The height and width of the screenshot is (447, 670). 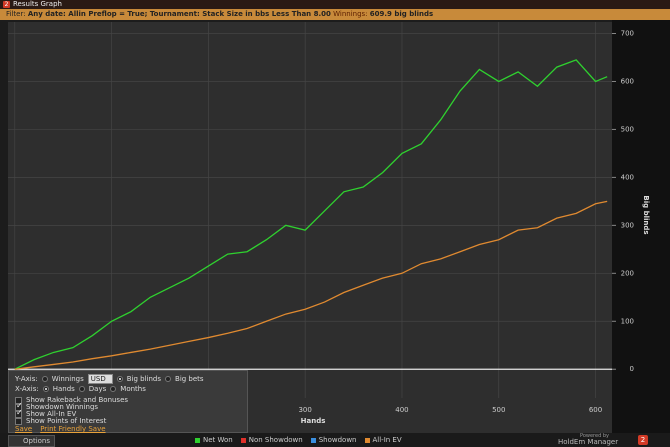 What do you see at coordinates (26, 379) in the screenshot?
I see `y-axis-option-label: Y-Axis:` at bounding box center [26, 379].